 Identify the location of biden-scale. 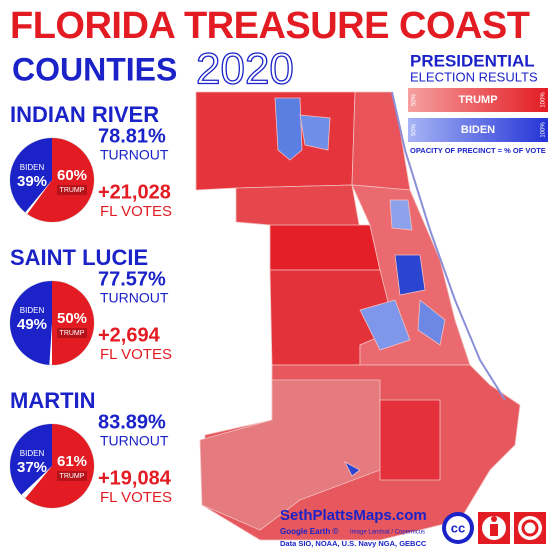
(478, 130).